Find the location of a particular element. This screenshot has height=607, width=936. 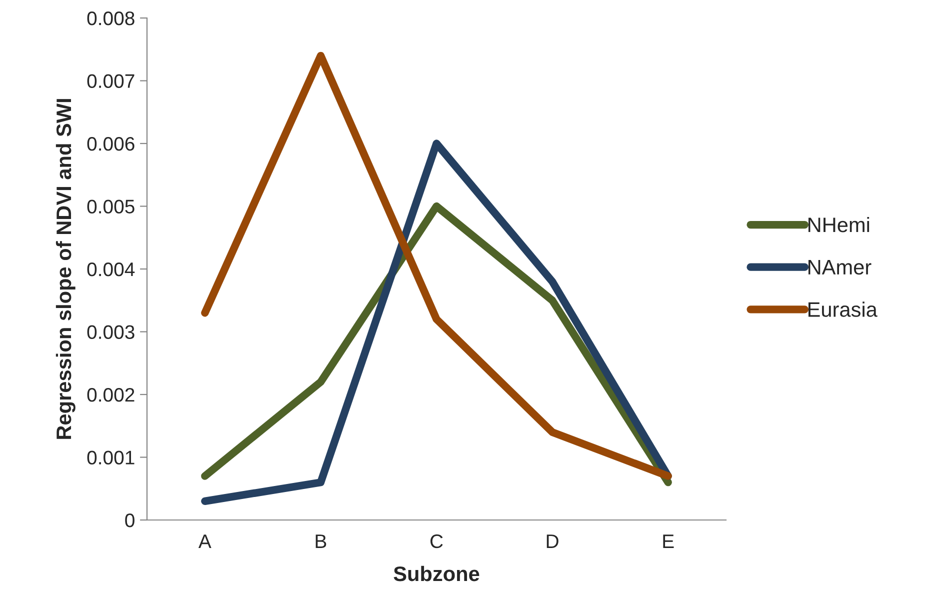

x-tick-label: C is located at coordinates (436, 541).